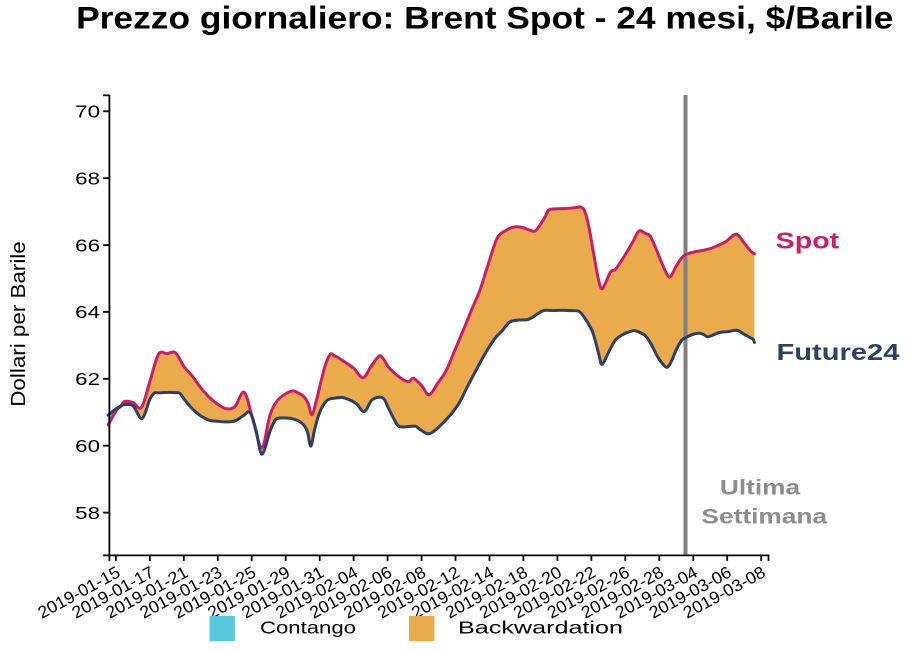 The width and height of the screenshot is (916, 651). Describe the element at coordinates (540, 627) in the screenshot. I see `svg-text: Backwardation` at that location.